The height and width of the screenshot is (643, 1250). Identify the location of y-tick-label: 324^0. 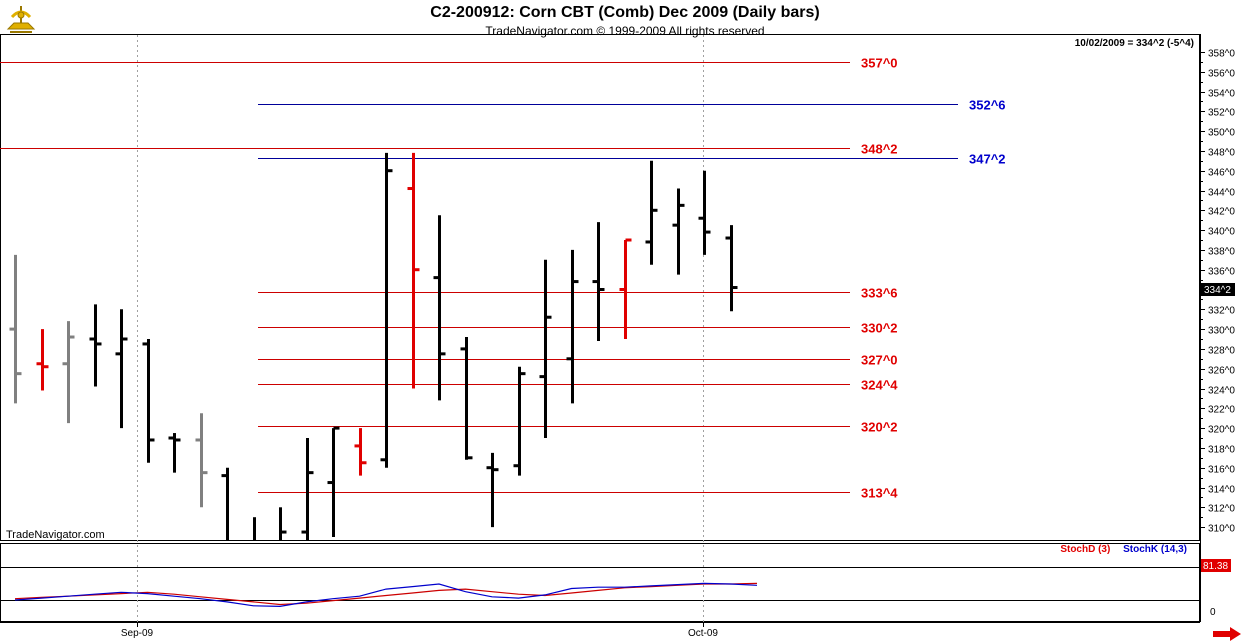
(1221, 391).